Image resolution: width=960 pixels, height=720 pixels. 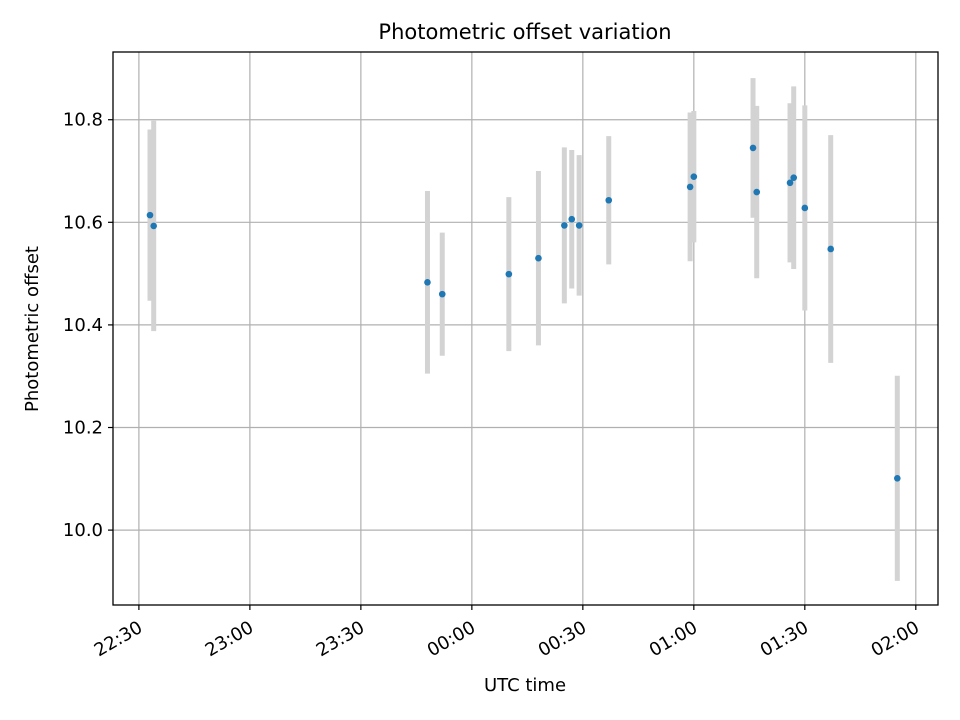 I want to click on x-tick-label: 22:30, so click(x=118, y=639).